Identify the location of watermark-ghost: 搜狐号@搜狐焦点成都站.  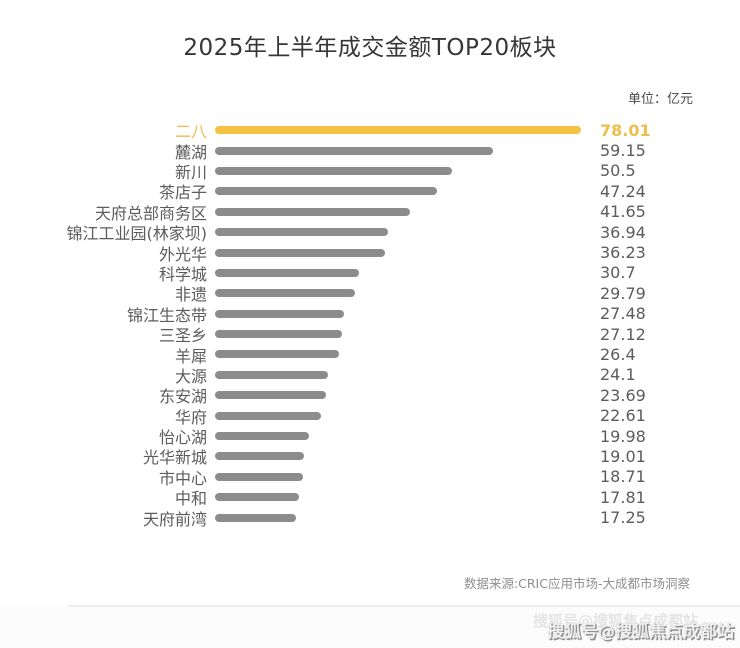
(615, 621).